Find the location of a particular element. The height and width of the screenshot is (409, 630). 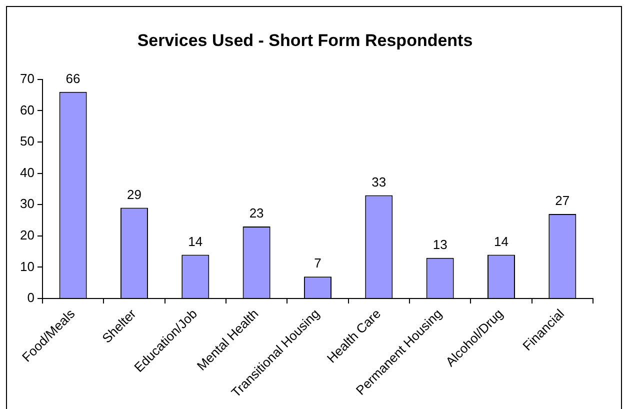

y-tick-label: 10 is located at coordinates (27, 266).